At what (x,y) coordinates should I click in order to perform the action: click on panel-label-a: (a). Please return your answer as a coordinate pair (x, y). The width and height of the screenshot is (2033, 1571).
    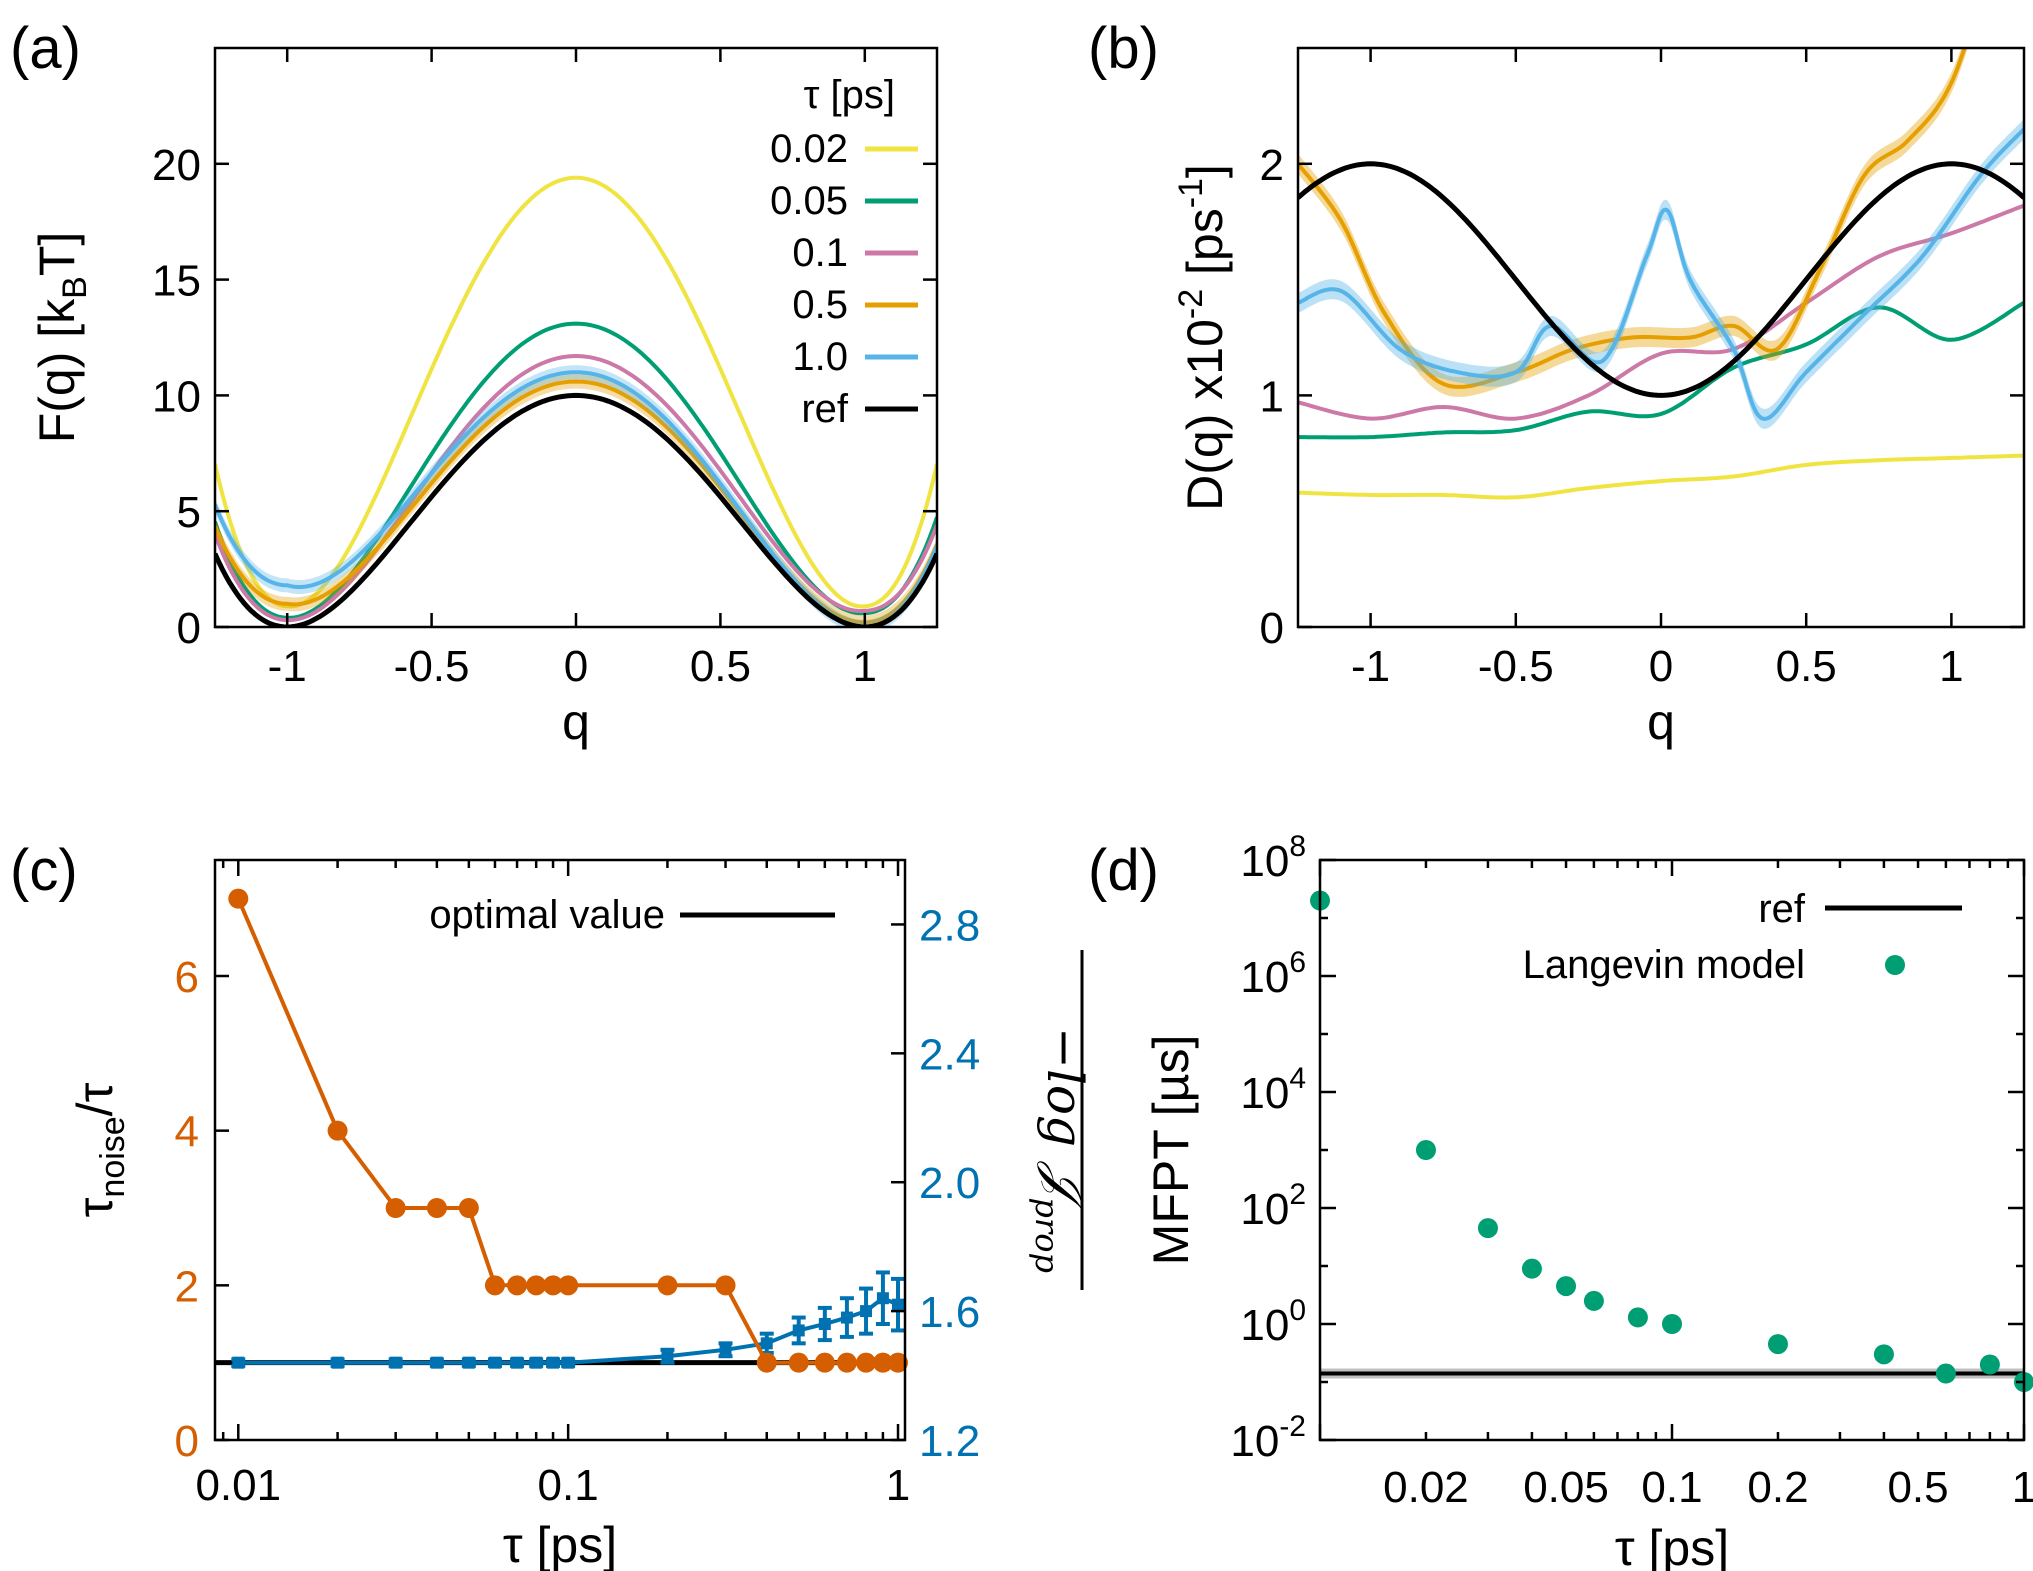
    Looking at the image, I should click on (45, 48).